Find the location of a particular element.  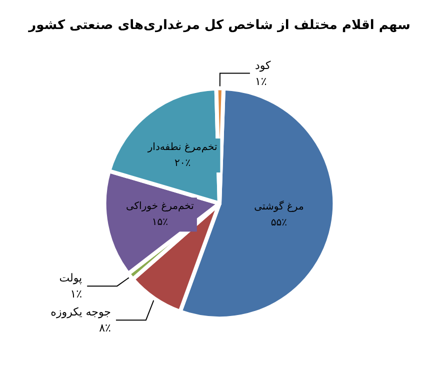

slice-label: تخم‌مرغ نطفه‌دار is located at coordinates (182, 147).